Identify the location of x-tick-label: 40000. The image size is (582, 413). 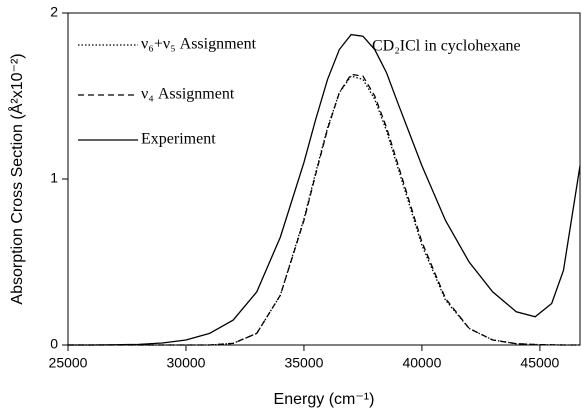
(421, 363).